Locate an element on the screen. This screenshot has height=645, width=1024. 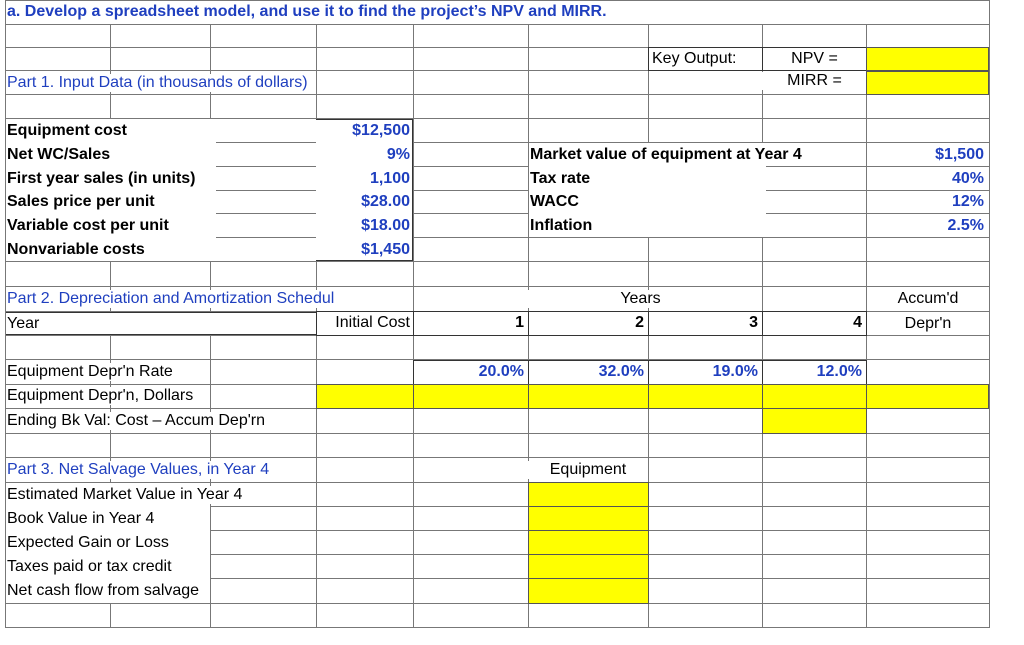
equipment-column-header: Equipment is located at coordinates (588, 470).